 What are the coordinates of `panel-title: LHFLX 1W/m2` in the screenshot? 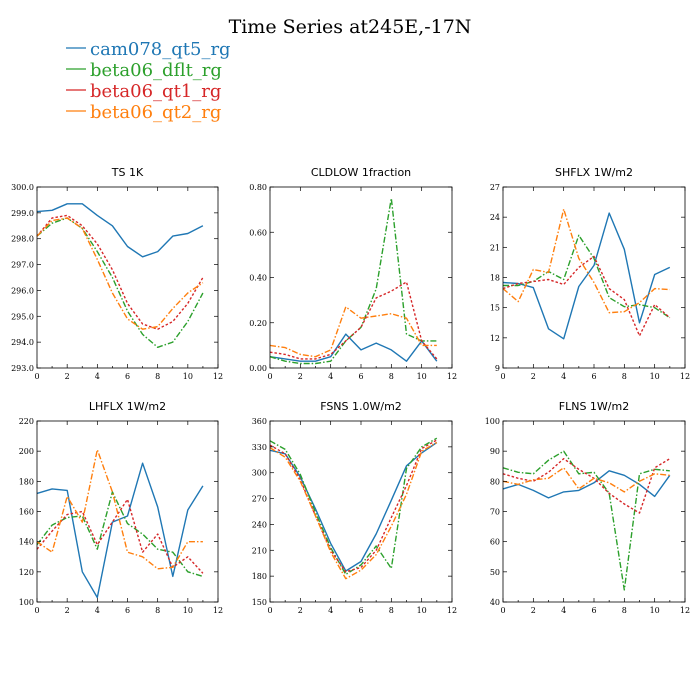 It's located at (127, 406).